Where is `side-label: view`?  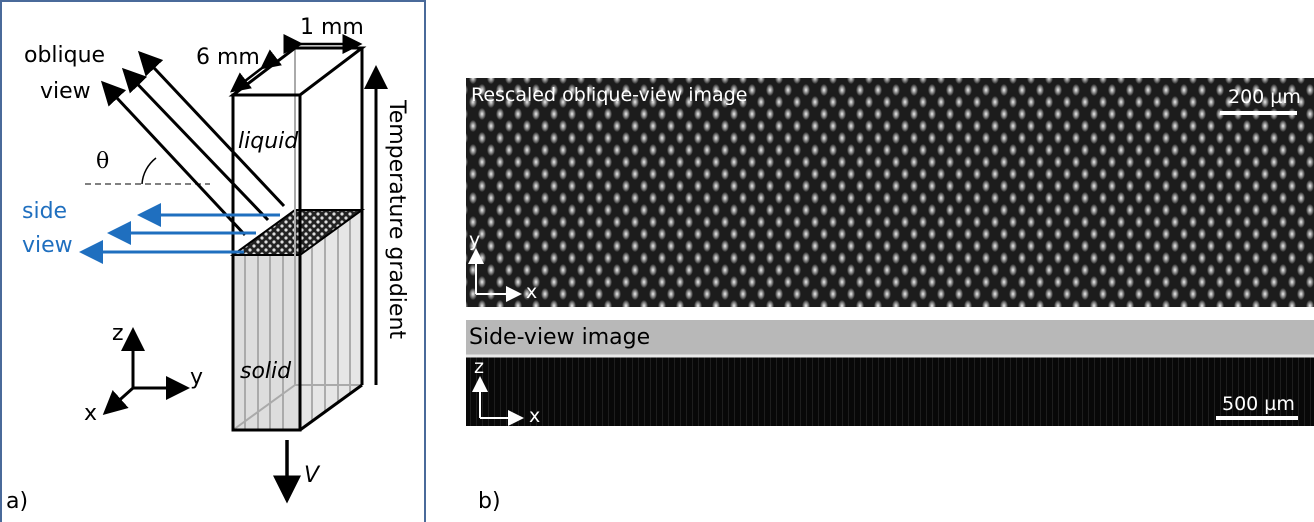 side-label: view is located at coordinates (47, 245).